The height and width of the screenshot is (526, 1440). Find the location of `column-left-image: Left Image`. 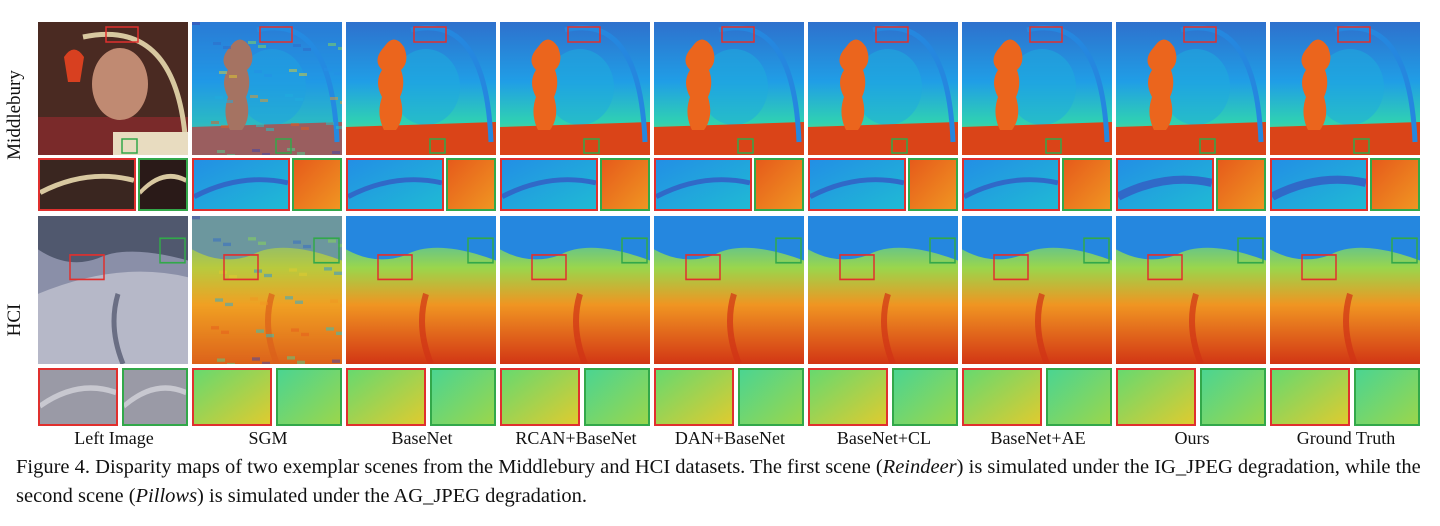

column-left-image: Left Image is located at coordinates (114, 224).